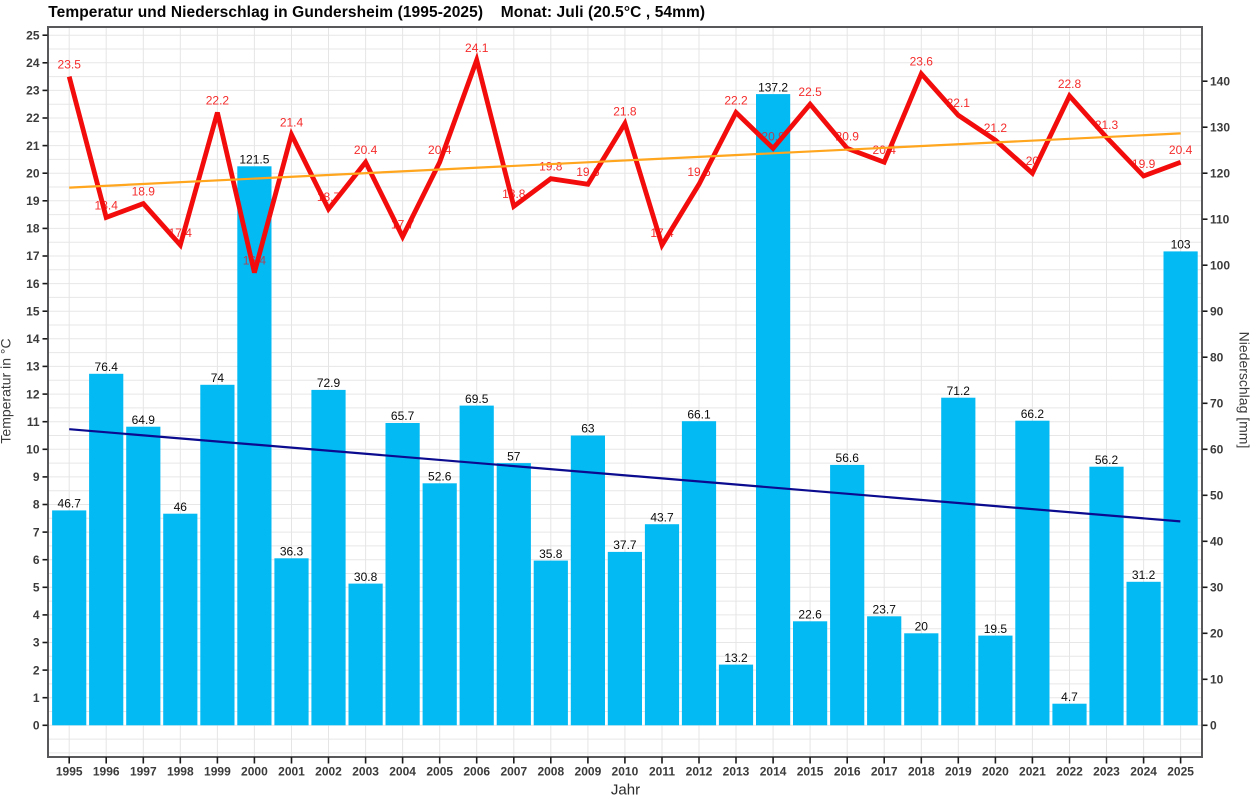  I want to click on svg-text: 23.6, so click(922, 62).